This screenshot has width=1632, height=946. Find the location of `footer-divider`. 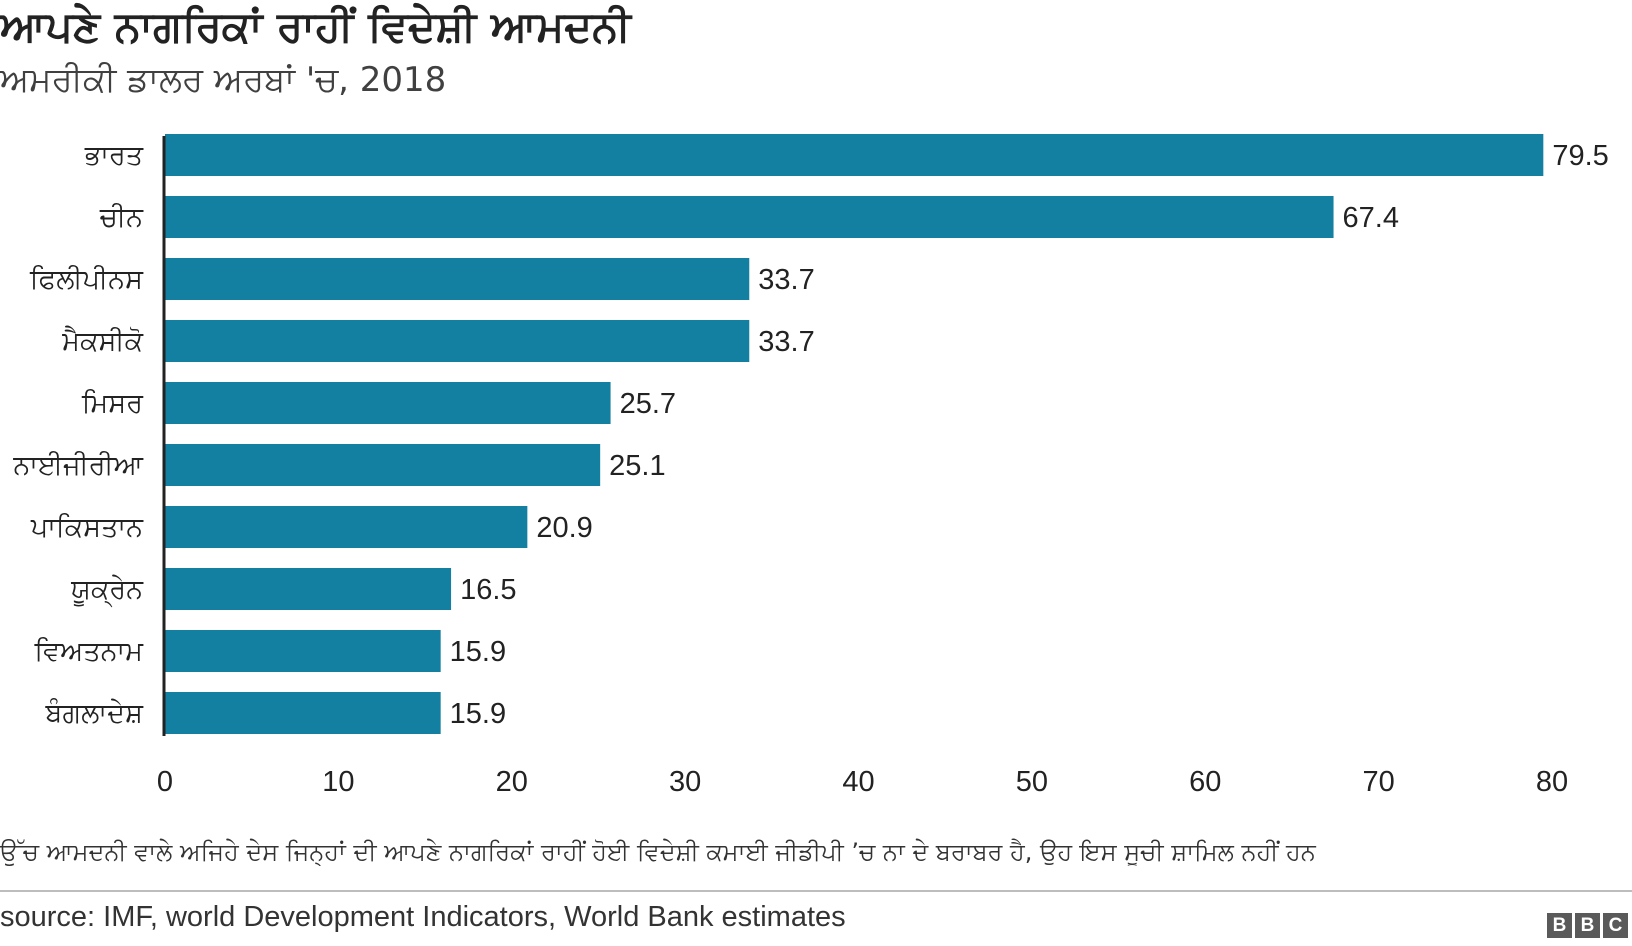

footer-divider is located at coordinates (816, 891).